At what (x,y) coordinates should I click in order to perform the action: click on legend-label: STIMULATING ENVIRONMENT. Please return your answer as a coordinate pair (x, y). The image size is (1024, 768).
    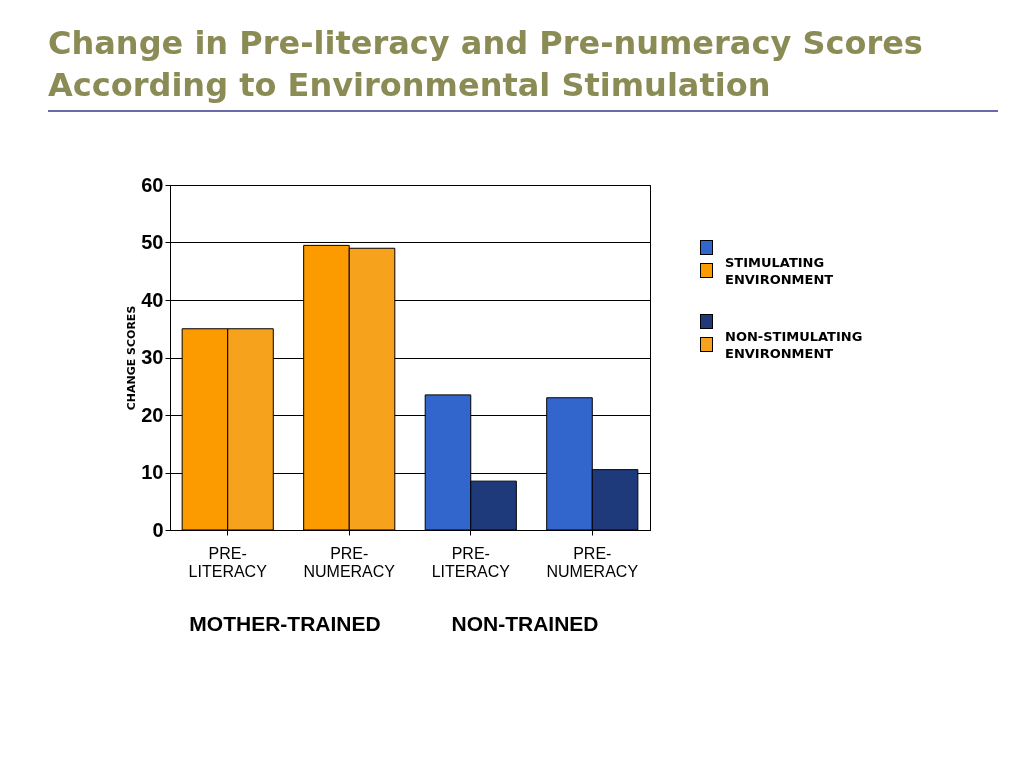
    Looking at the image, I should click on (780, 271).